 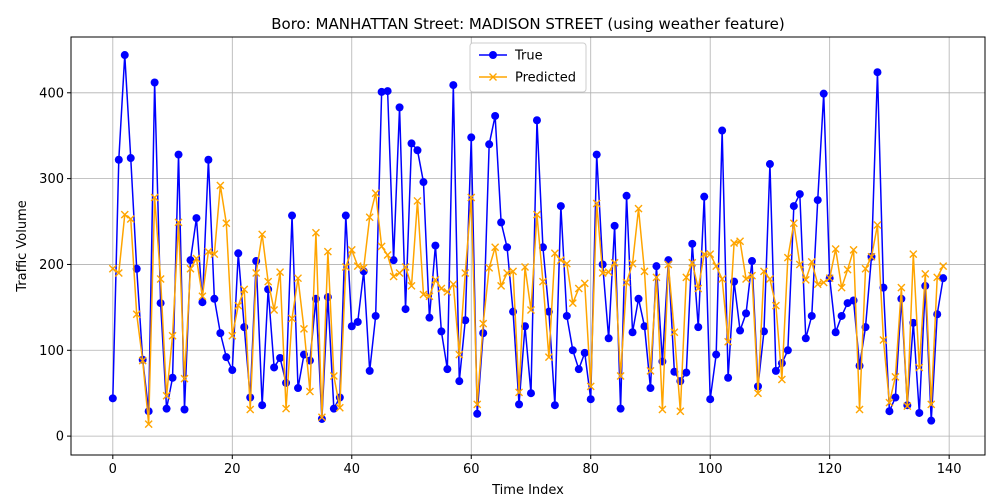 I want to click on x-axis-title: Time Index, so click(x=527, y=490).